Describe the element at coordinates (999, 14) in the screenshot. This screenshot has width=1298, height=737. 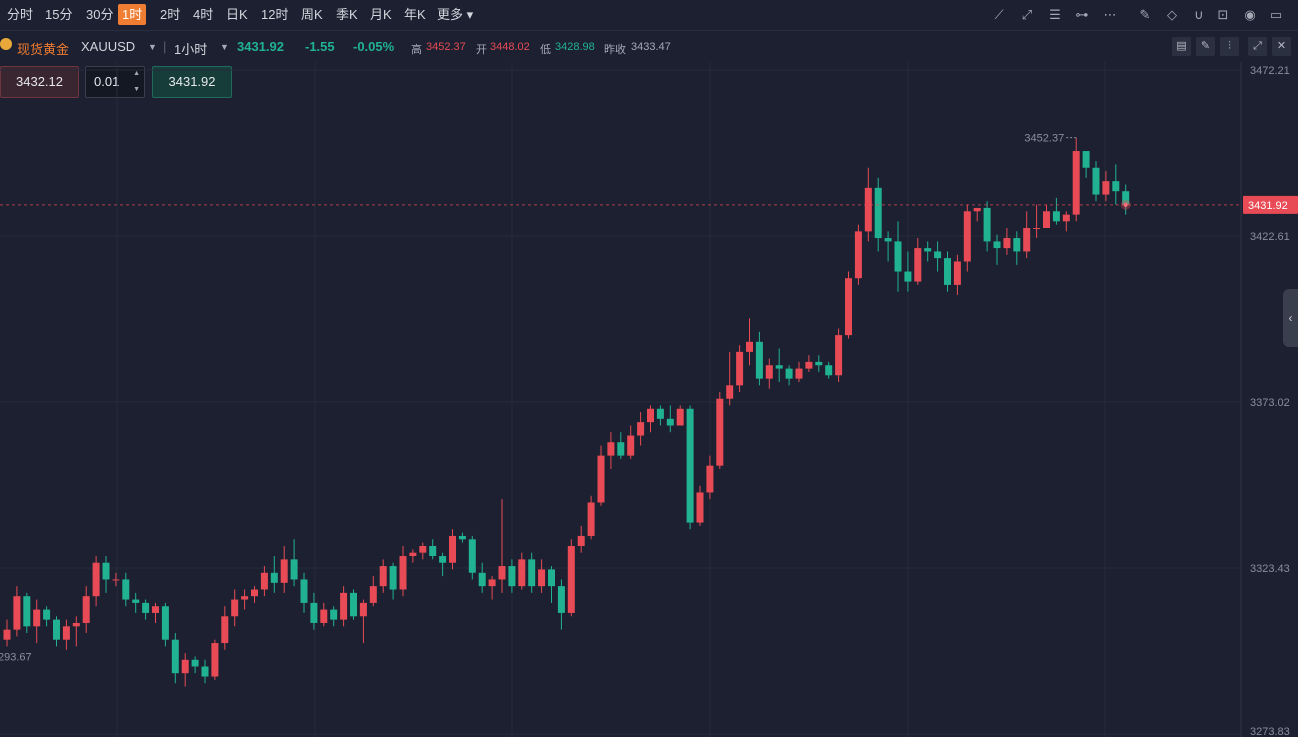
I see `trend-line-icon: ⟋` at that location.